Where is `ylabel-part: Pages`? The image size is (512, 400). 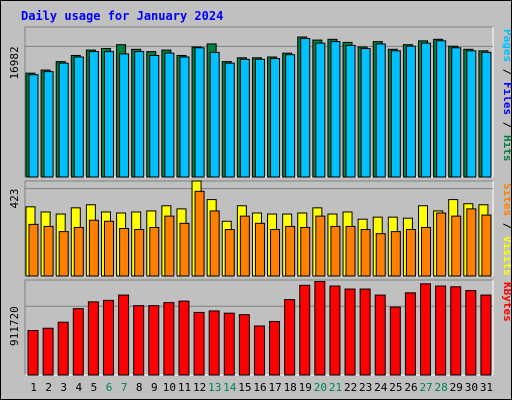 ylabel-part: Pages is located at coordinates (506, 45).